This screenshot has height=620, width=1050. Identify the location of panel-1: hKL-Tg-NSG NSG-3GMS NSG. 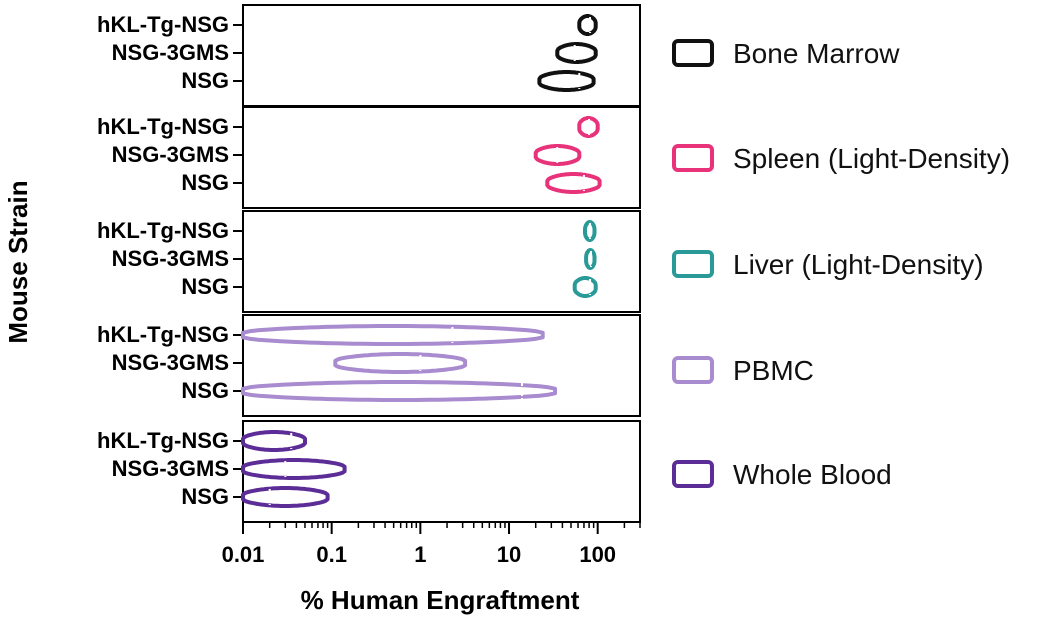
(369, 157).